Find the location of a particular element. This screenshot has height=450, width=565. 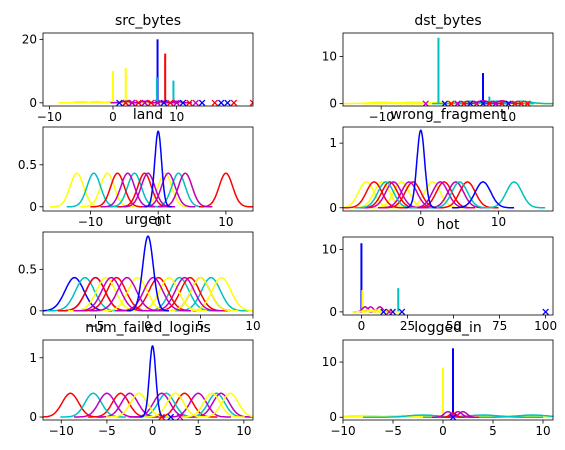

subplot-land: −10 0 10 0 0.5 land is located at coordinates (136, 168).